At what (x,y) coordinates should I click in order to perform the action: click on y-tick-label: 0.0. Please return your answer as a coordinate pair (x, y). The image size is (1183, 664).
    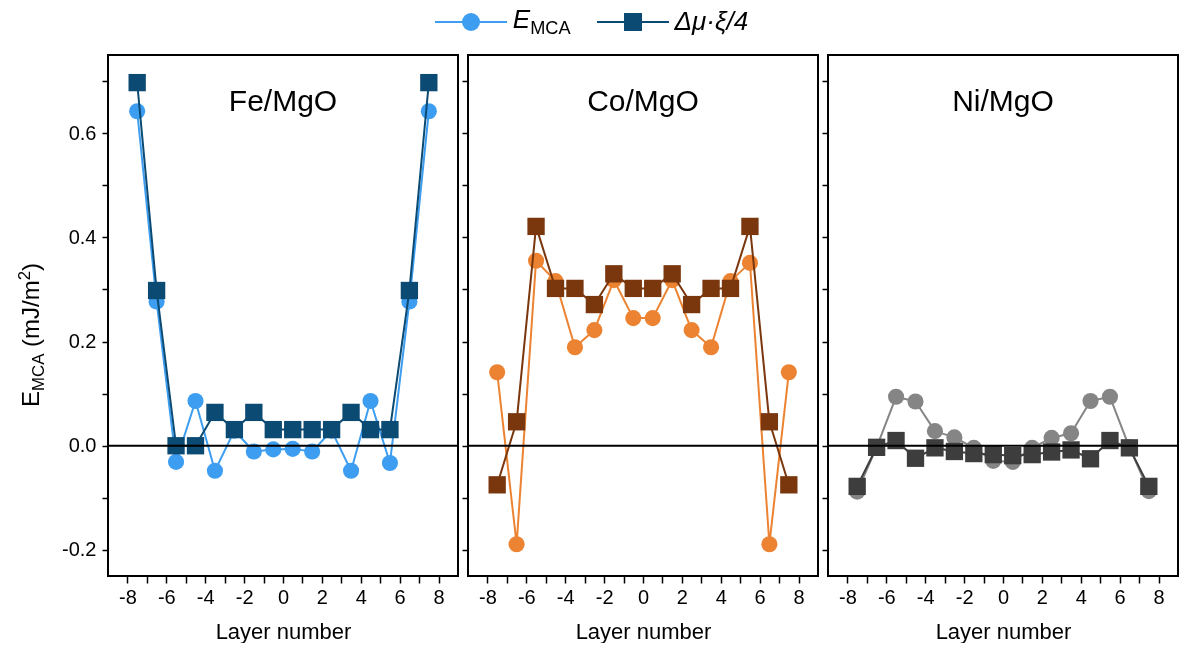
    Looking at the image, I should click on (82, 445).